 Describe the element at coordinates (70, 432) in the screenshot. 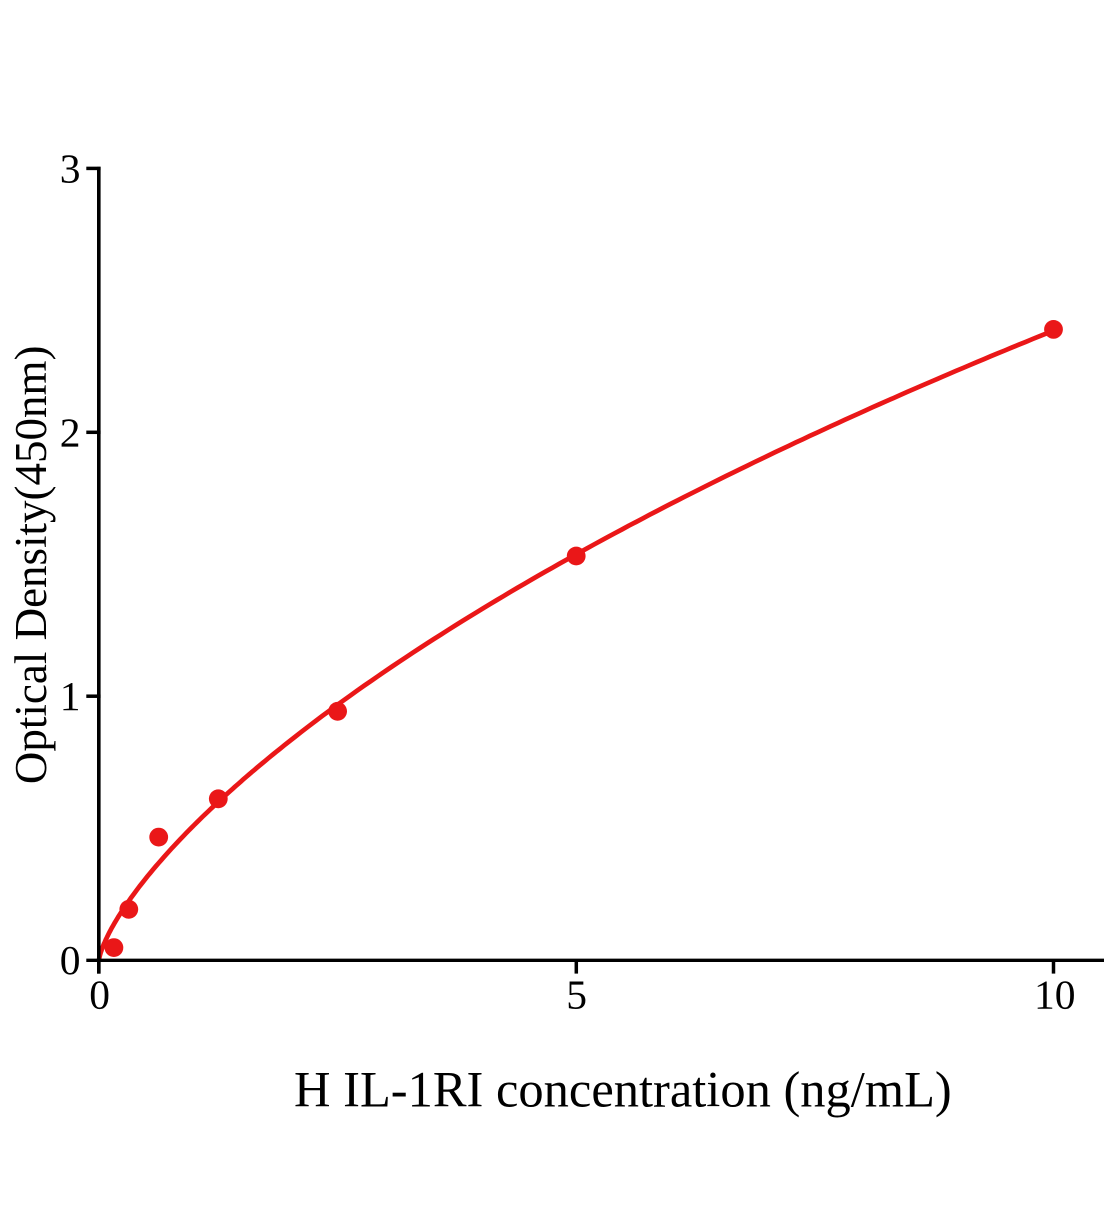

I see `svg-text: 2` at that location.